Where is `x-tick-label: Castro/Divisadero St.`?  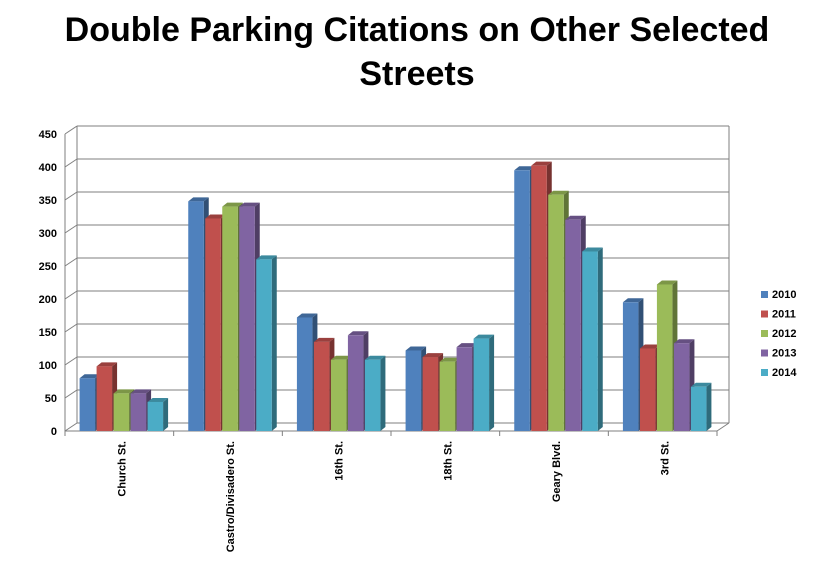 x-tick-label: Castro/Divisadero St. is located at coordinates (231, 496).